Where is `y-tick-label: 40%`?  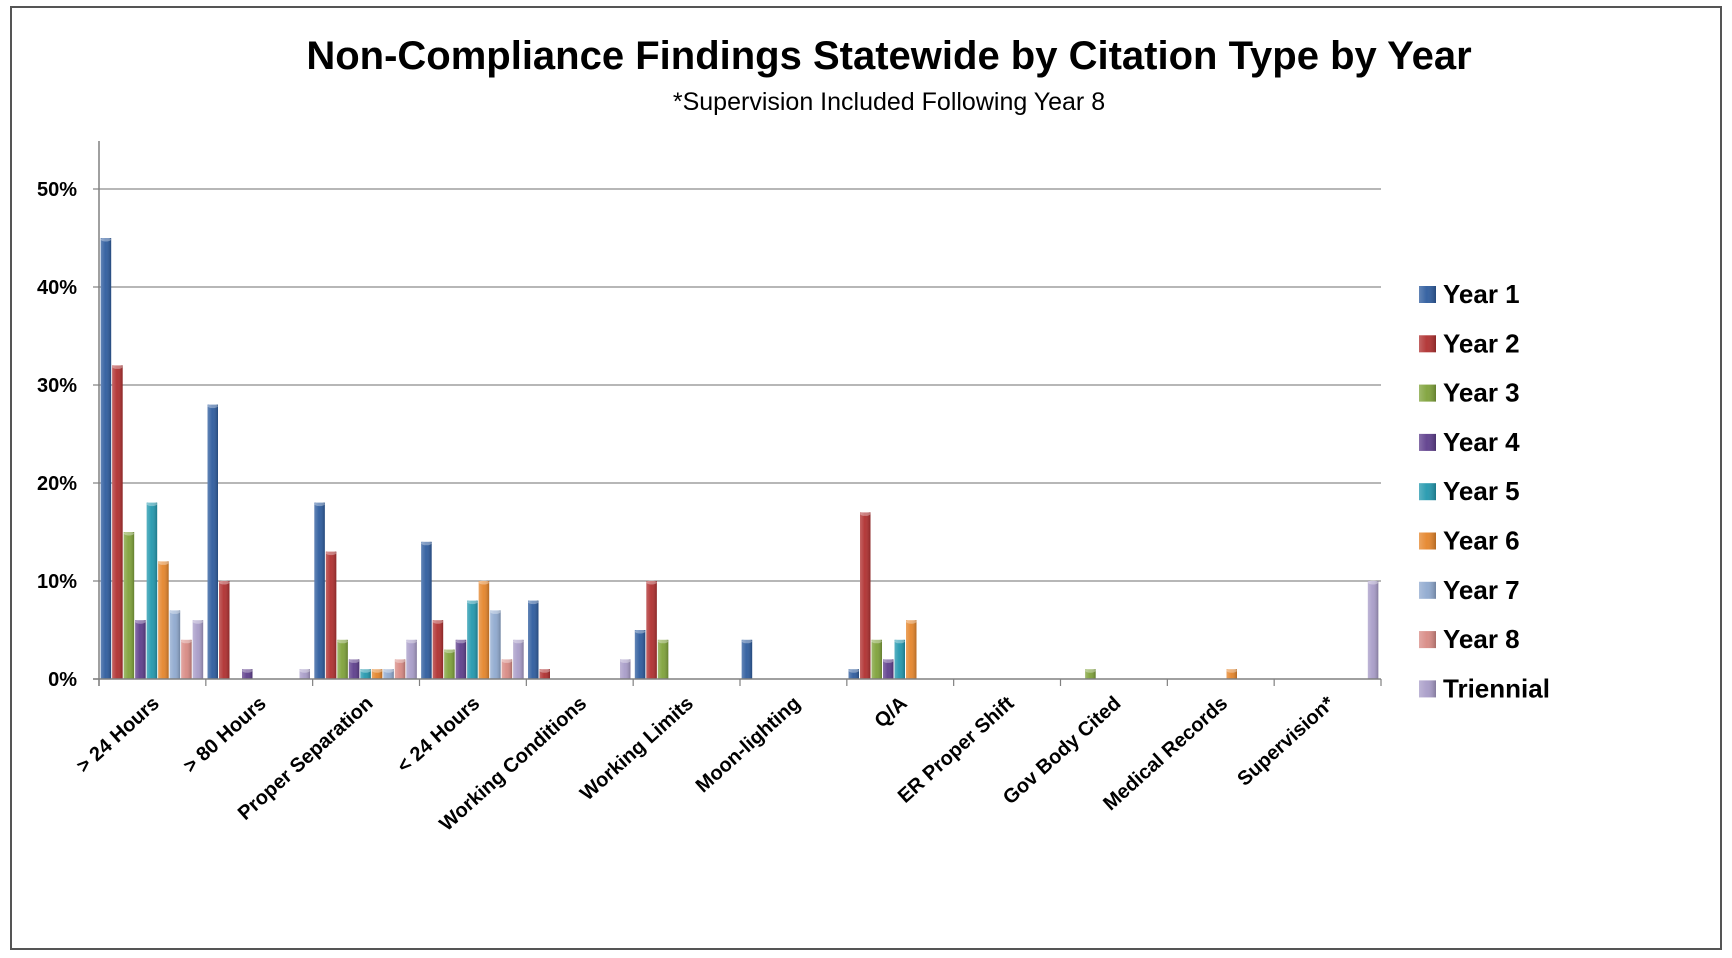 y-tick-label: 40% is located at coordinates (57, 288).